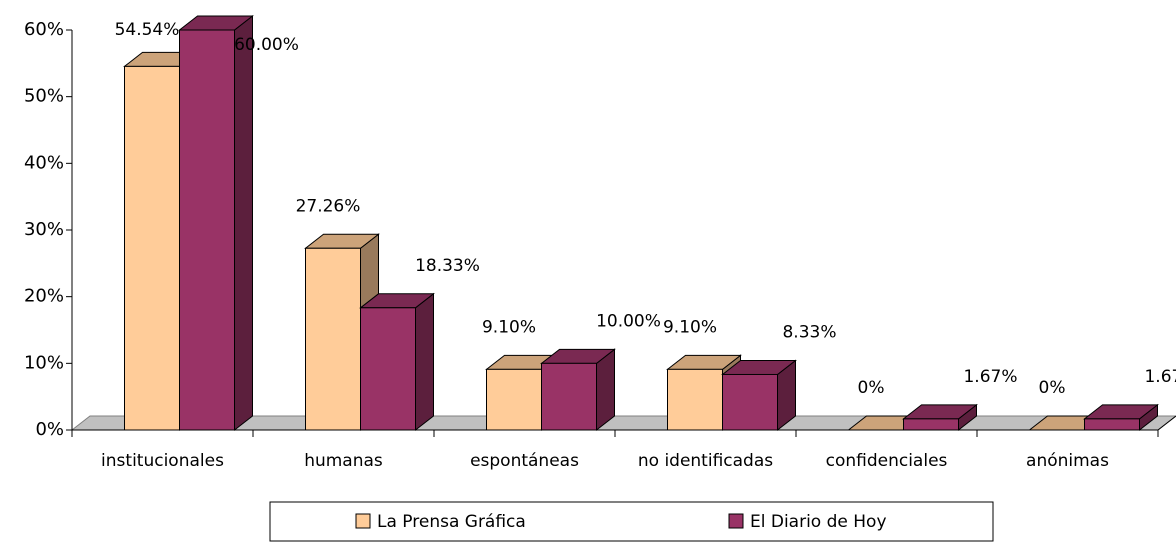 The width and height of the screenshot is (1176, 544). I want to click on legend-label: El Diario de Hoy, so click(818, 522).